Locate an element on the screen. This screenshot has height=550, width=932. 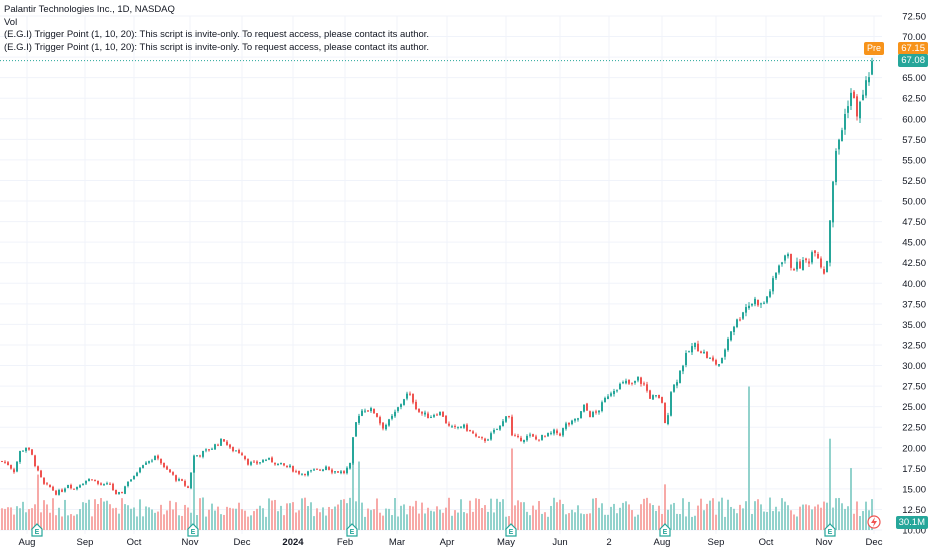
y-tick-label: 27.50 is located at coordinates (914, 387).